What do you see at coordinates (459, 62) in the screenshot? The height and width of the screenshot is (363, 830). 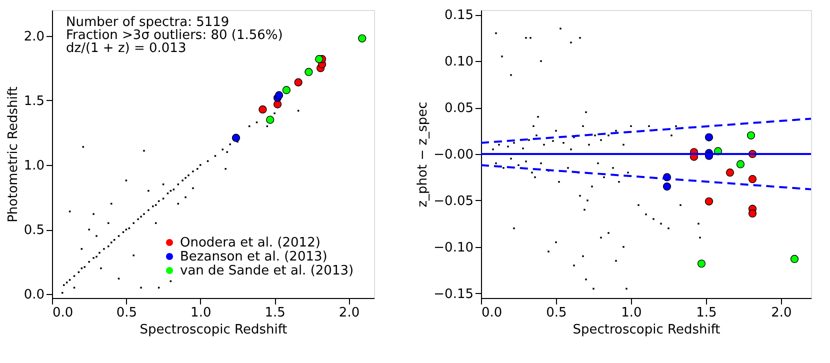 I see `y-tick-label: 0.10` at bounding box center [459, 62].